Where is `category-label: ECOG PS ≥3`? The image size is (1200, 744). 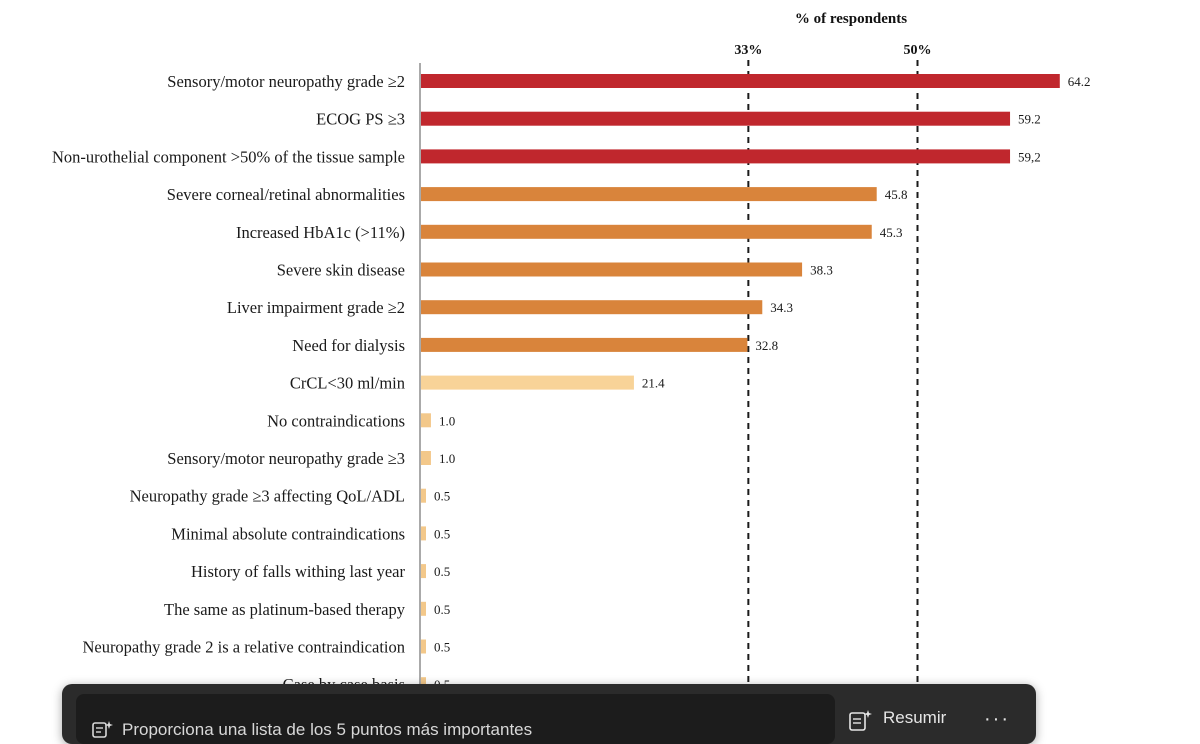
category-label: ECOG PS ≥3 is located at coordinates (360, 119).